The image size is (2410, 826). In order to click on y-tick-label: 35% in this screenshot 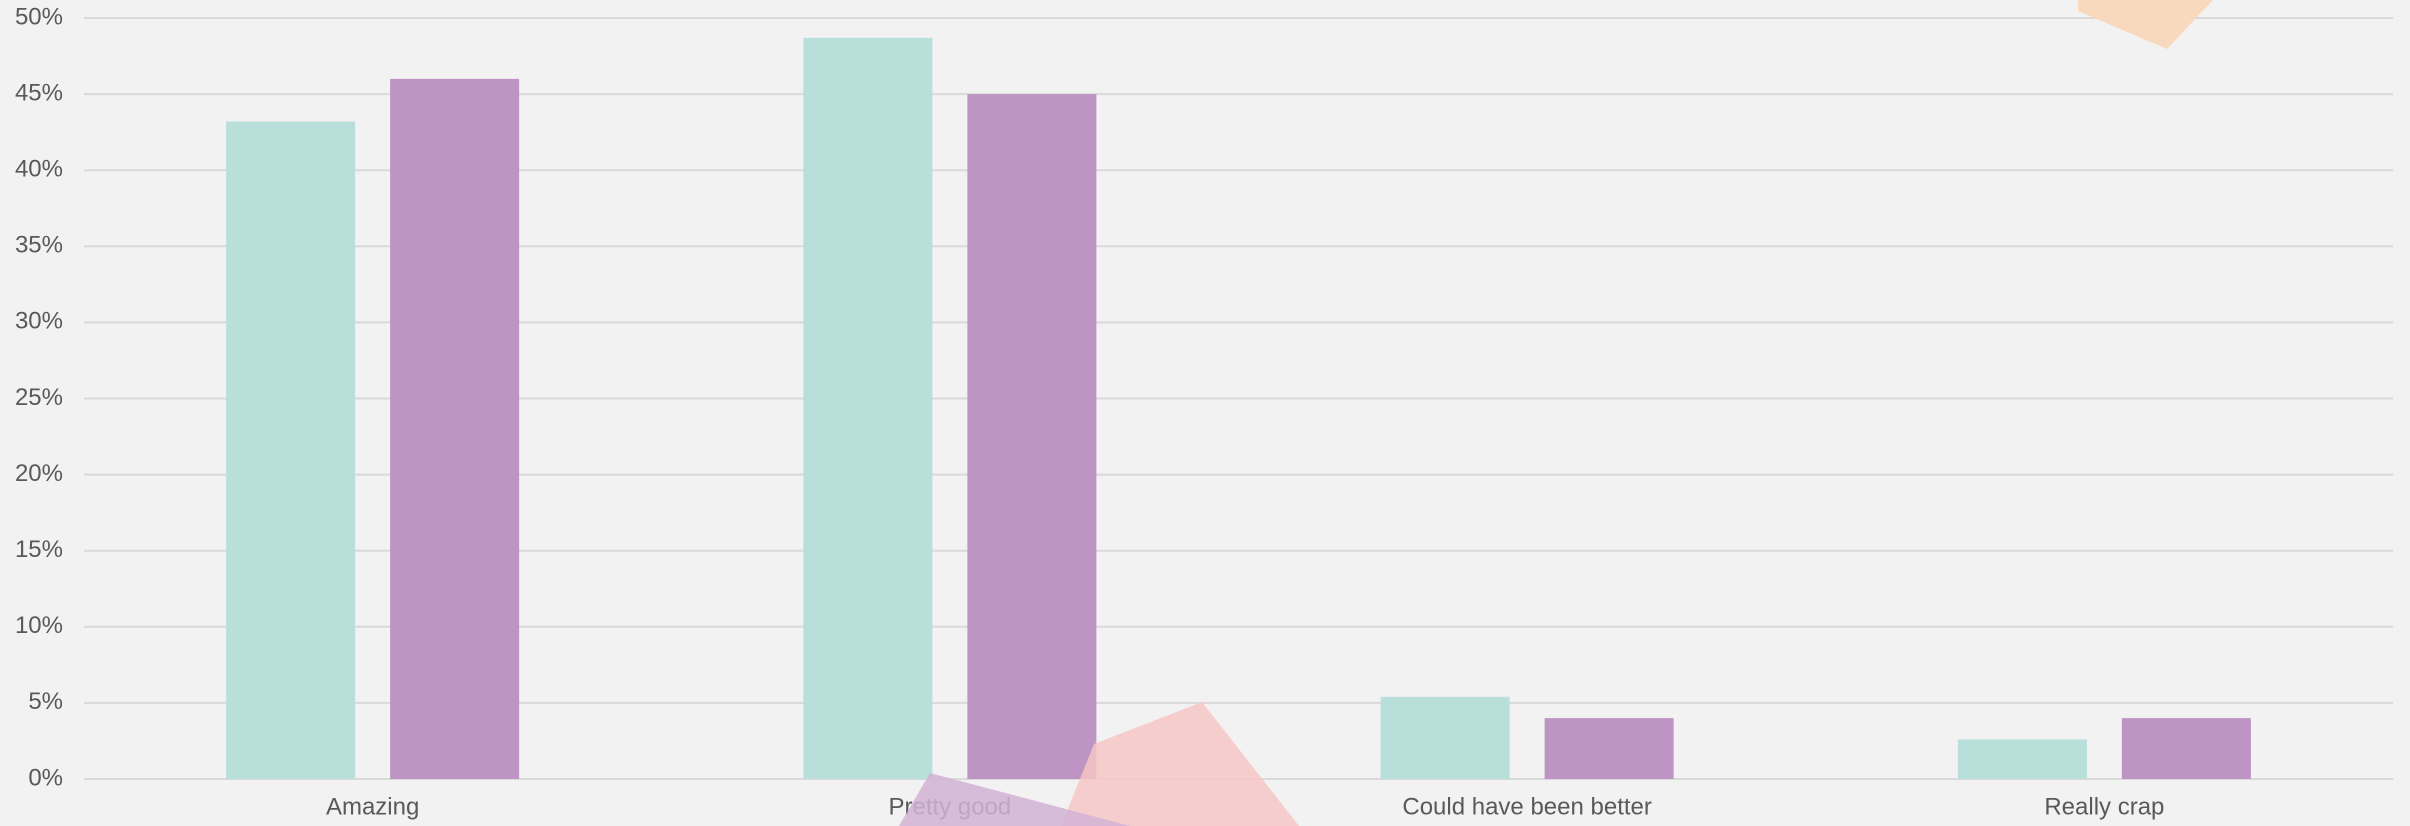, I will do `click(39, 245)`.